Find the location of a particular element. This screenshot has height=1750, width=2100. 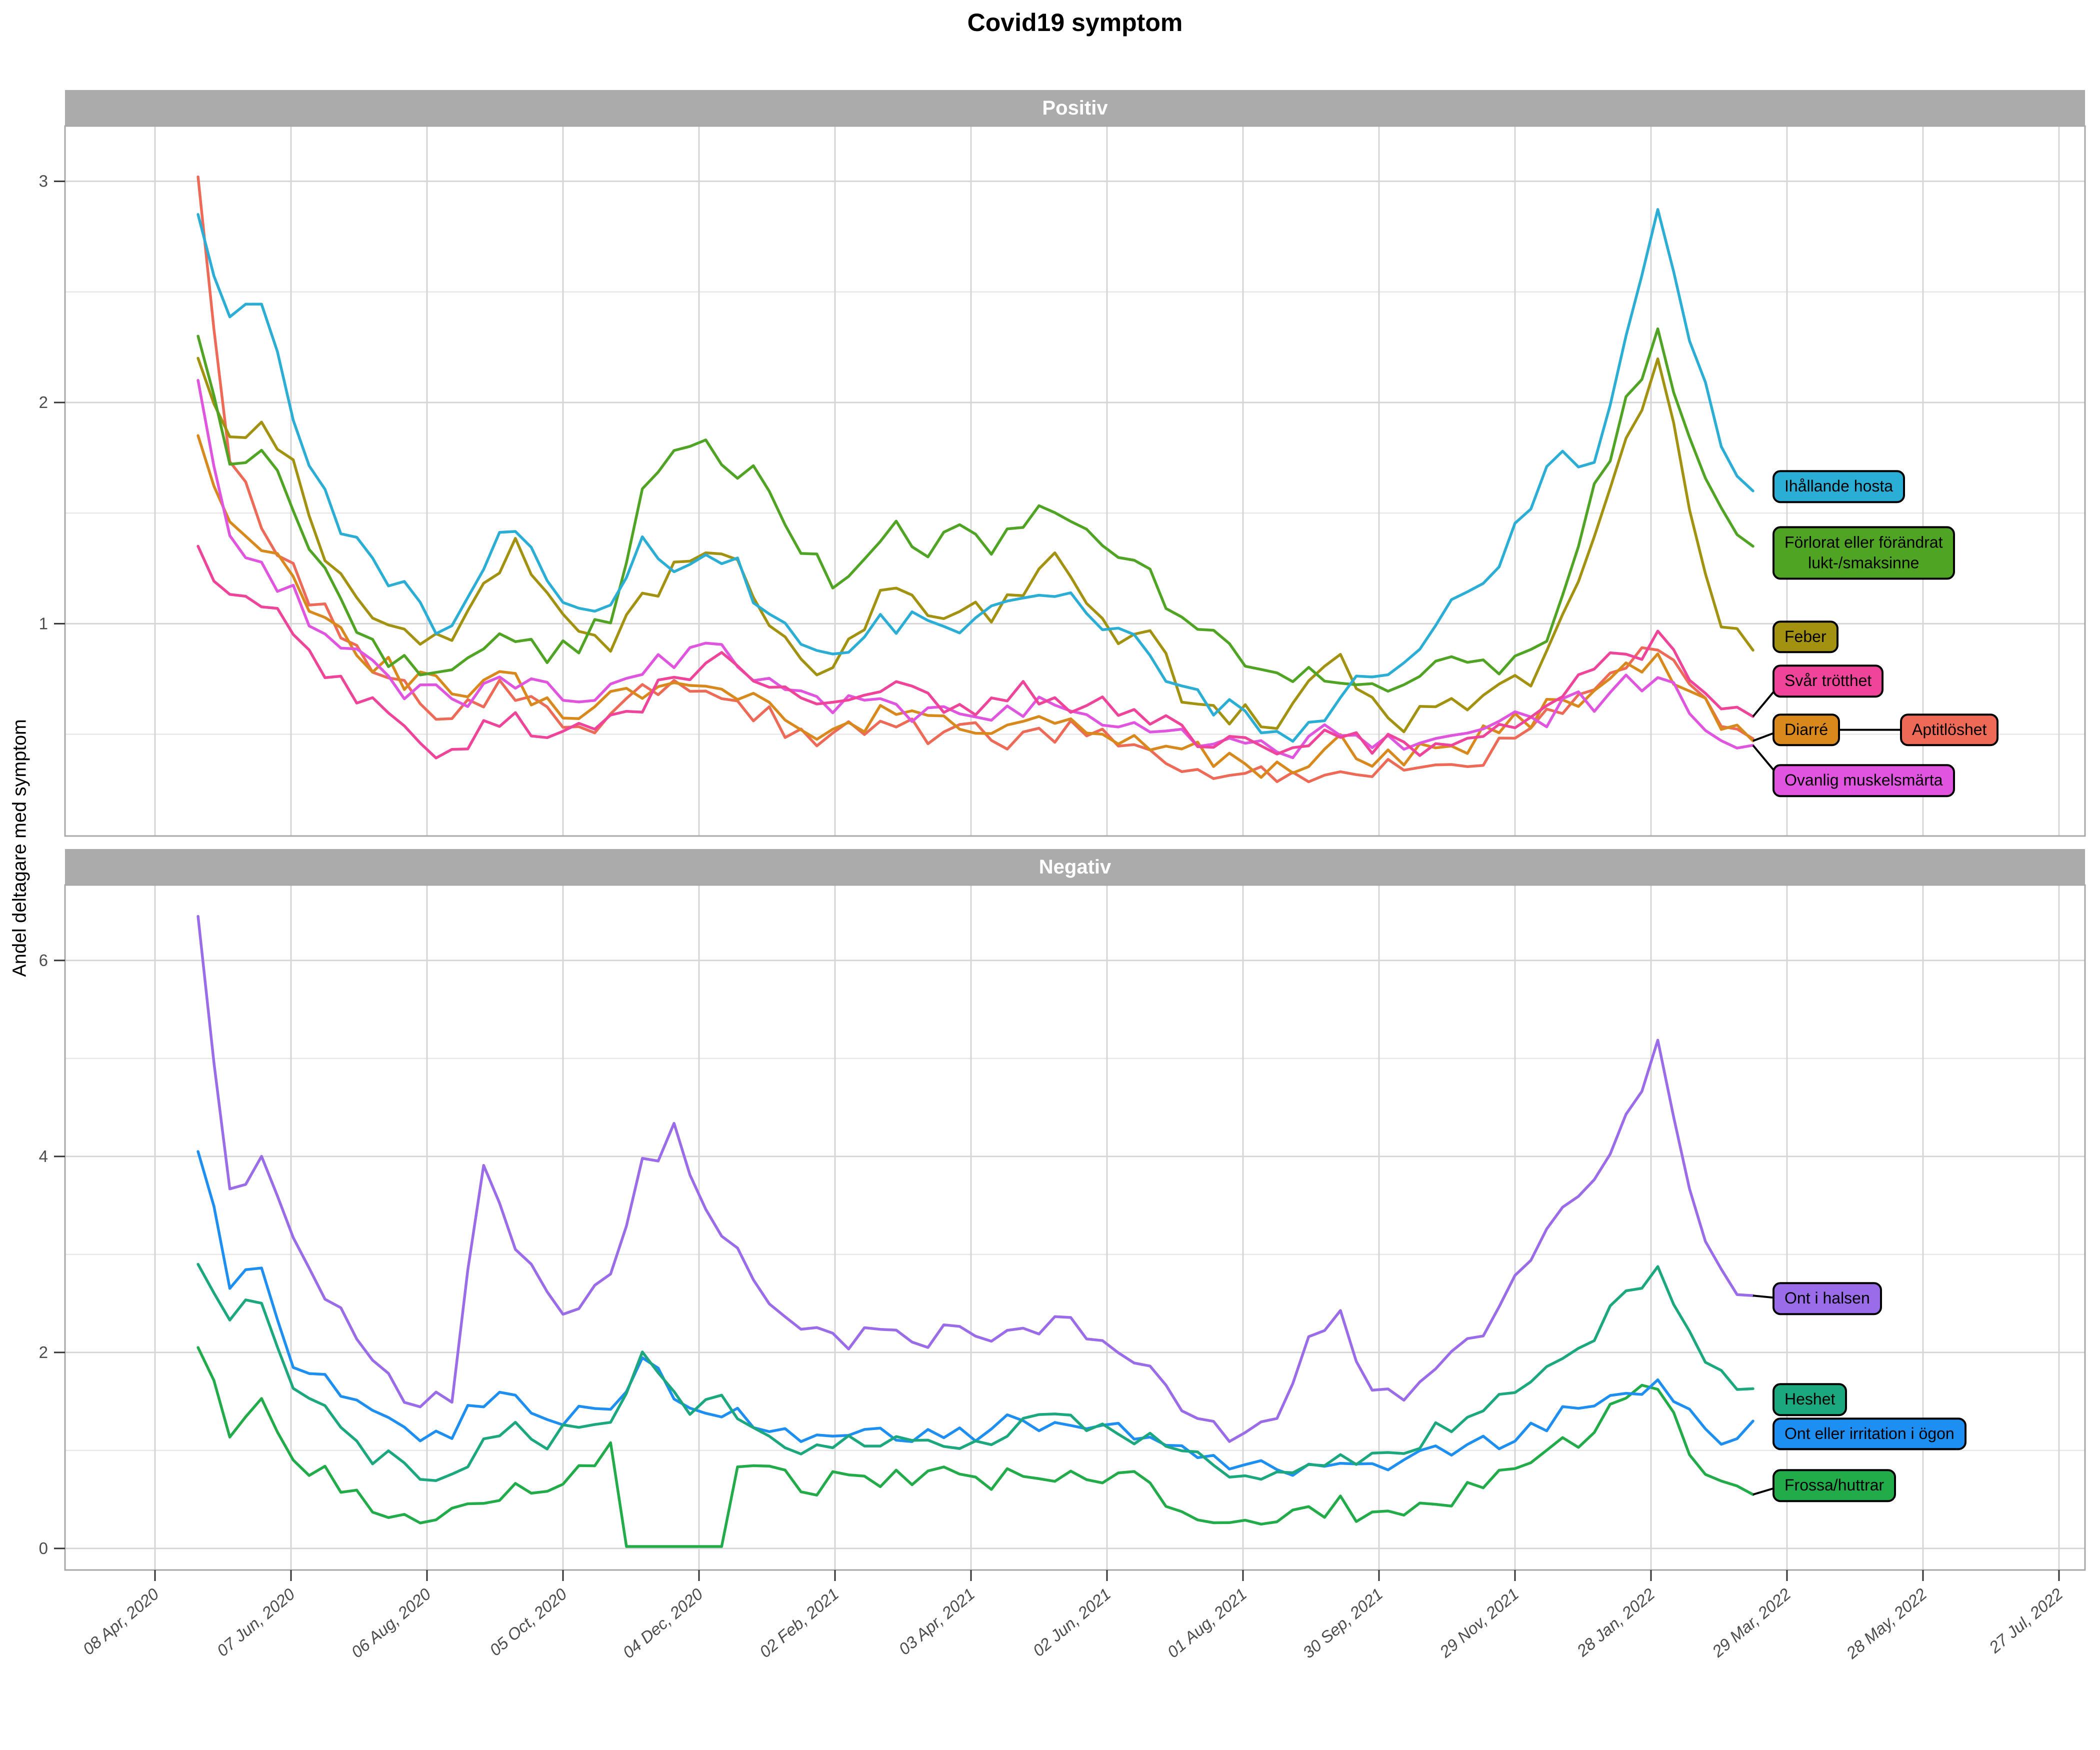

svg-text: 0 is located at coordinates (43, 1548).